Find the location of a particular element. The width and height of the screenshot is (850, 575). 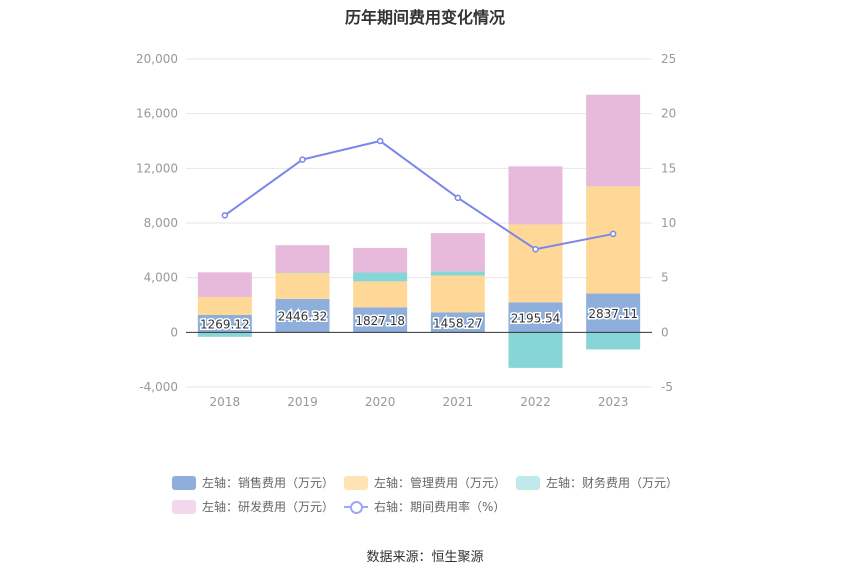

legend-swatch-sales is located at coordinates (184, 482).